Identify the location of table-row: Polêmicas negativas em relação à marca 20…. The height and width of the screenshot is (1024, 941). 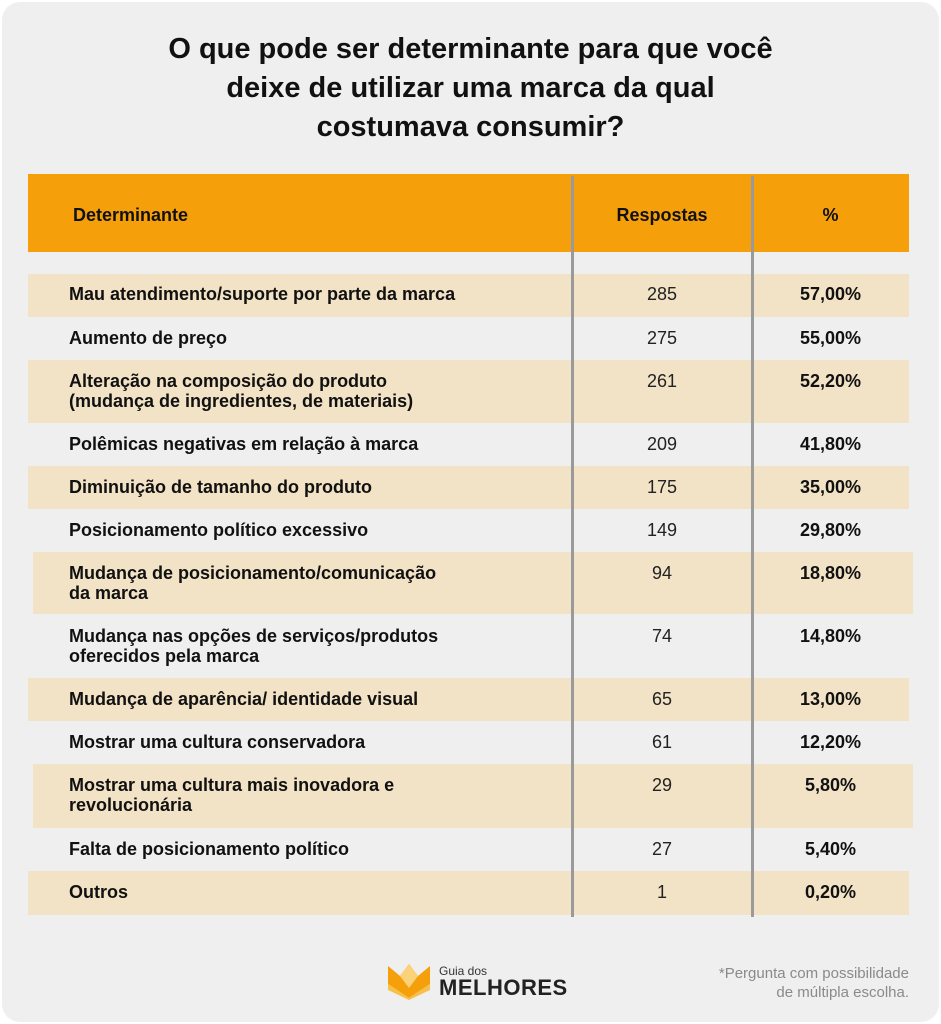
(468, 444).